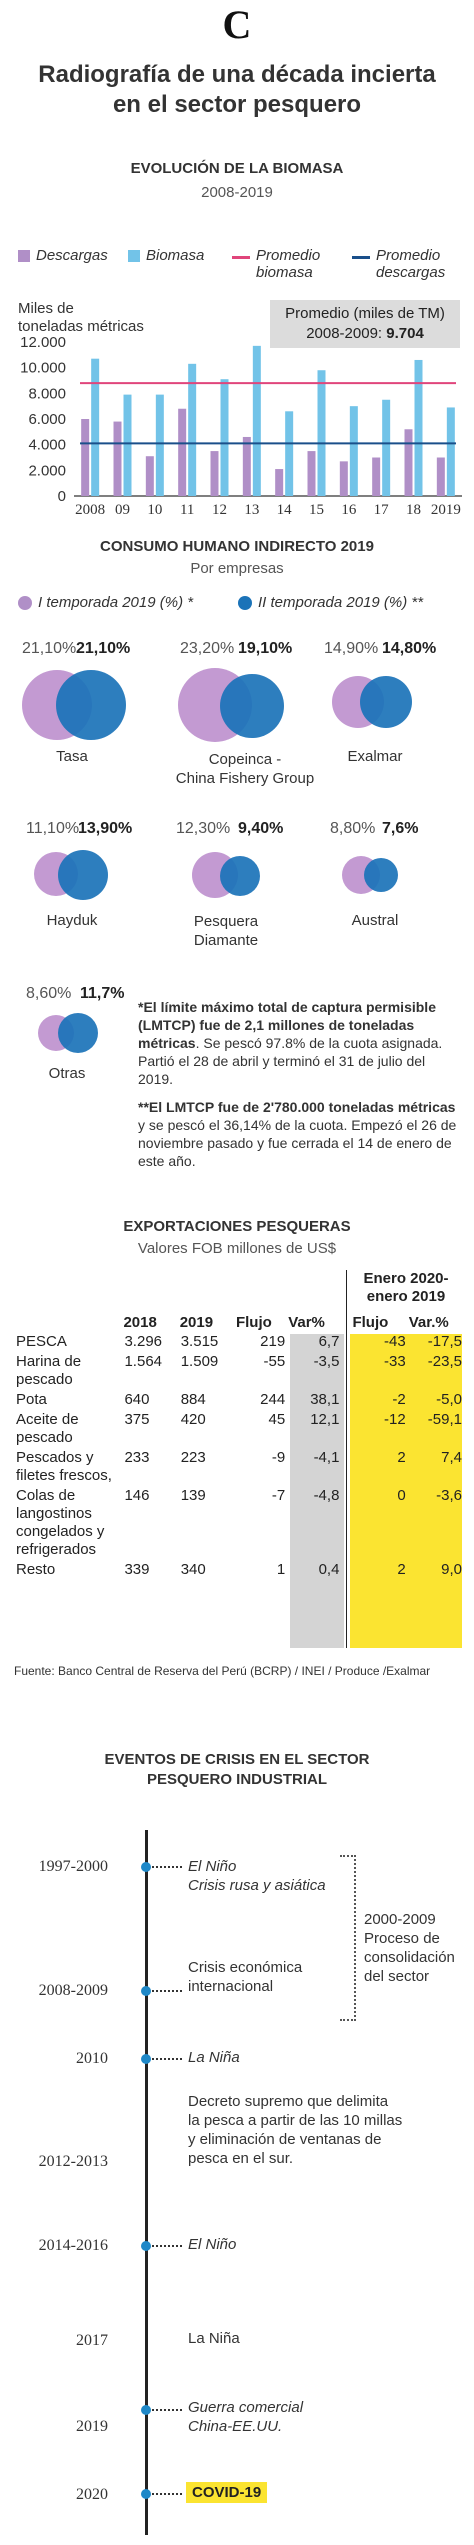 This screenshot has width=474, height=2545. I want to click on timeline-dot, so click(146, 2059).